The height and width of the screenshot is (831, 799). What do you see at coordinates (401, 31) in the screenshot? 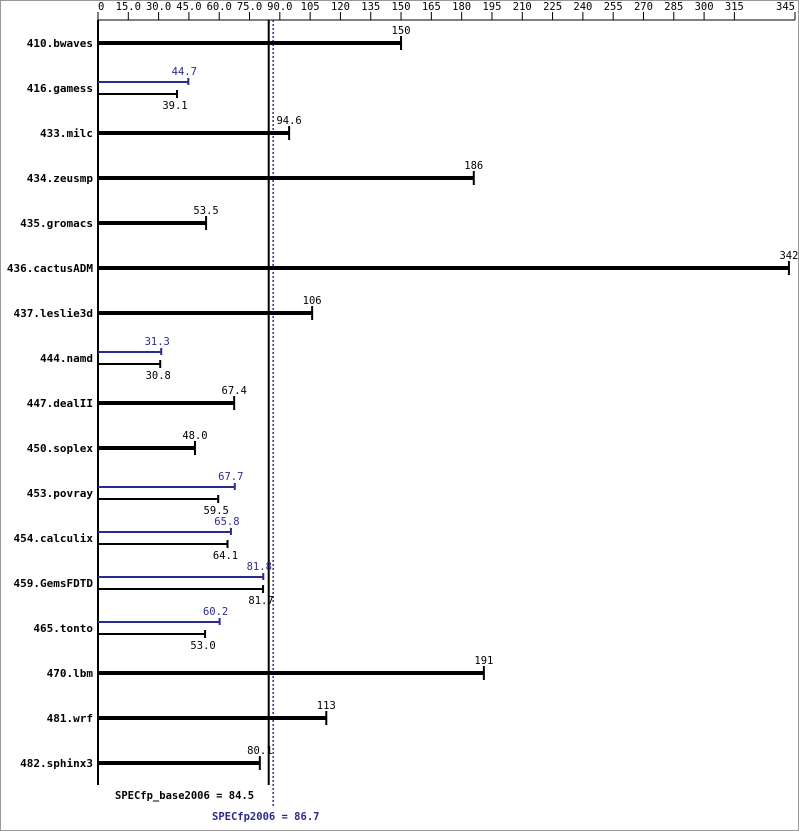
I see `value-label: 150` at bounding box center [401, 31].